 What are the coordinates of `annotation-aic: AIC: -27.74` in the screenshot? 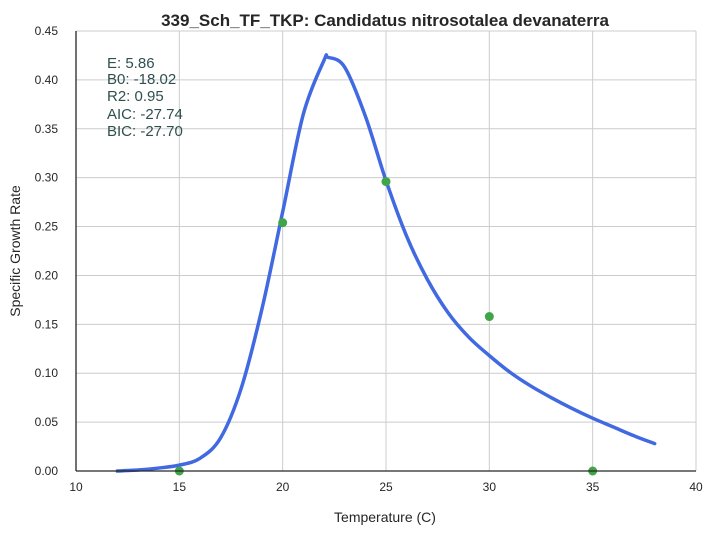 It's located at (145, 114).